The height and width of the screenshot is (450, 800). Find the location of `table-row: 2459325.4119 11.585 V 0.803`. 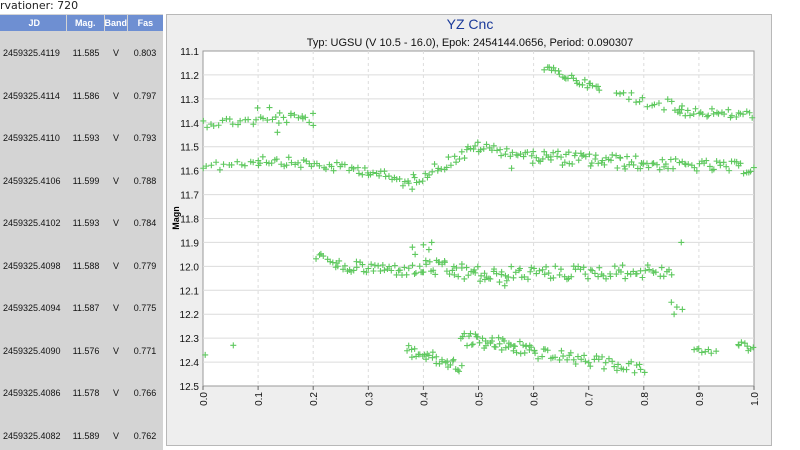

table-row: 2459325.4119 11.585 V 0.803 is located at coordinates (81, 53).